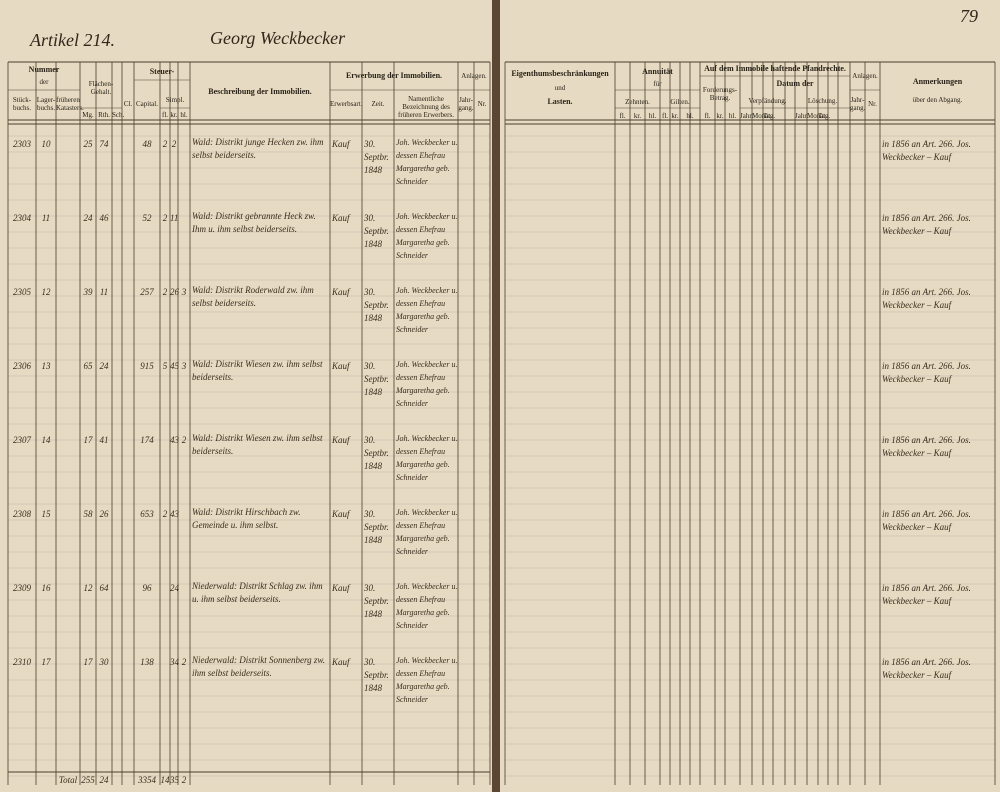 The width and height of the screenshot is (1000, 792). I want to click on cell-value: 65, so click(88, 366).